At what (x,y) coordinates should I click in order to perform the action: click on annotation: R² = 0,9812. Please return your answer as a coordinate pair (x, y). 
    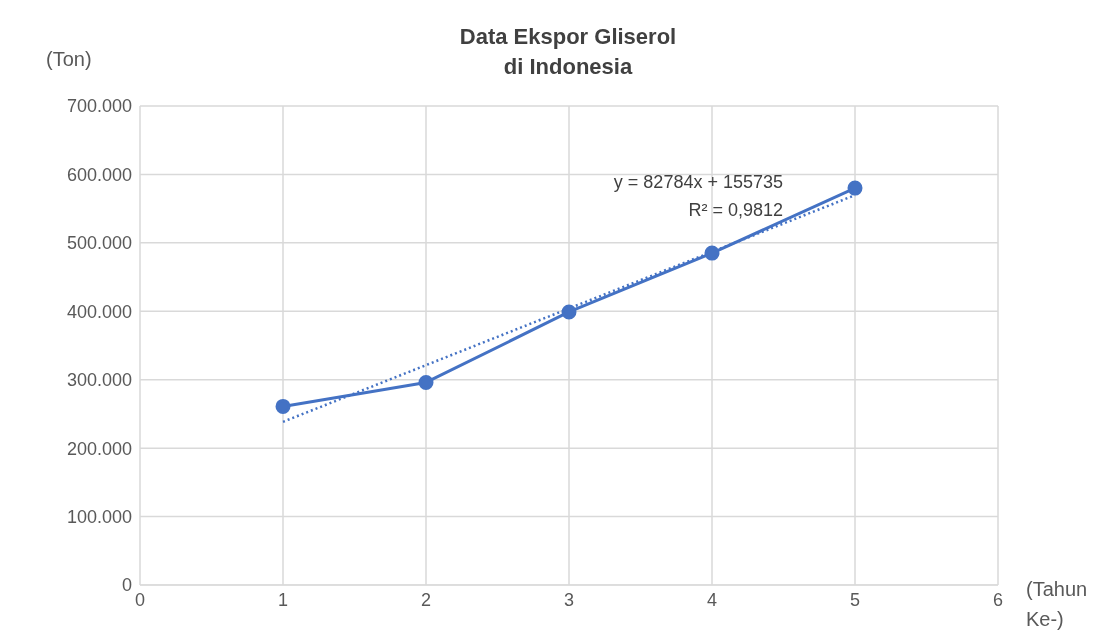
    Looking at the image, I should click on (735, 210).